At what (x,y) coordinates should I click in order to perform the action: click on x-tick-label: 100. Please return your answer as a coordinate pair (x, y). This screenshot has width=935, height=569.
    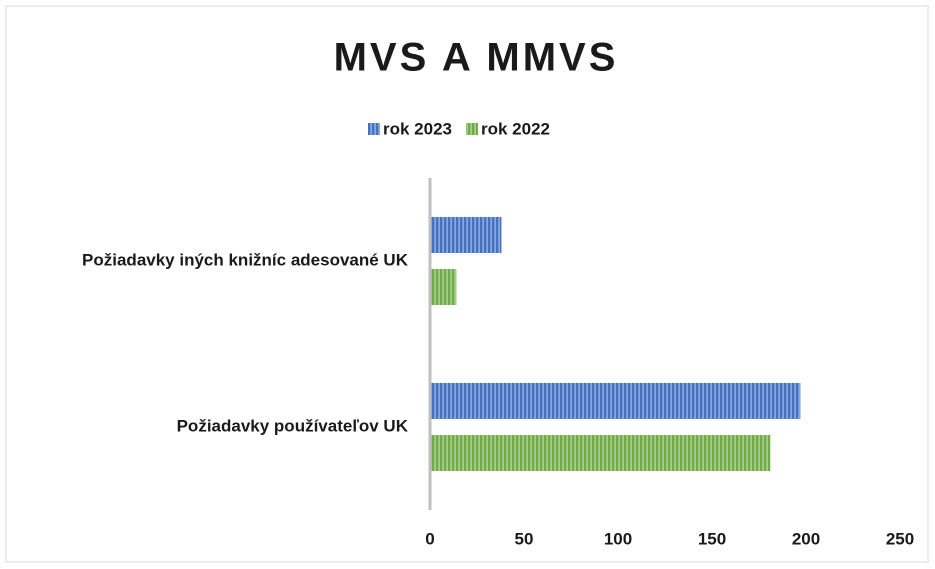
    Looking at the image, I should click on (618, 538).